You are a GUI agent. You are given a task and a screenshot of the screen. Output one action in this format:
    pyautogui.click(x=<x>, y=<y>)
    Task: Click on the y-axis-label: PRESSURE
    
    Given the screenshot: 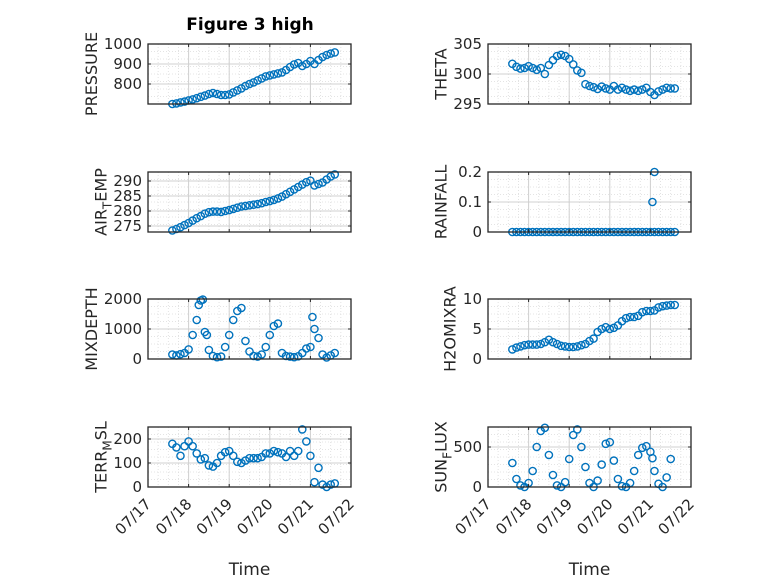 What is the action you would take?
    pyautogui.click(x=91, y=74)
    